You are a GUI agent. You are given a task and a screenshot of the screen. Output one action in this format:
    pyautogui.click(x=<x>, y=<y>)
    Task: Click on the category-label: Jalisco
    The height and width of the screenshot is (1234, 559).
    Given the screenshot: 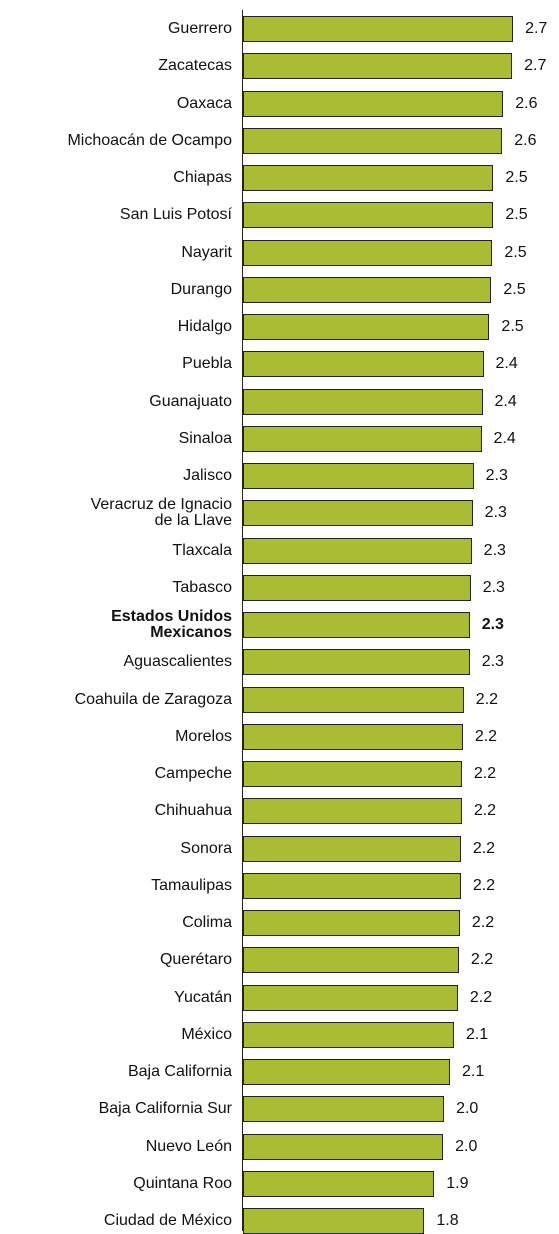 What is the action you would take?
    pyautogui.click(x=207, y=475)
    